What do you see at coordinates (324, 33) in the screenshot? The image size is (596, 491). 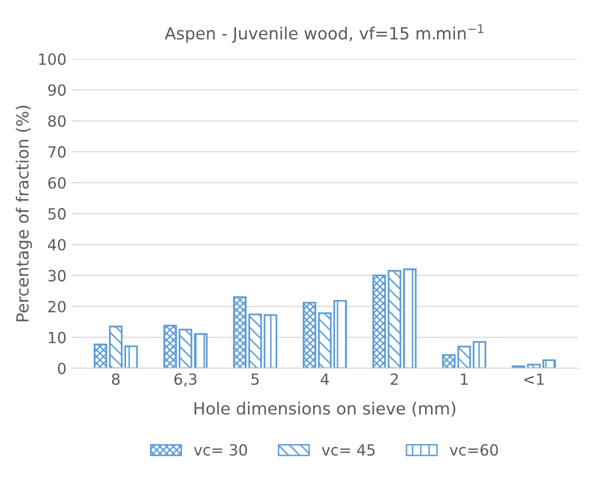 I see `chart-title: Aspen - Juvenile wood, vf=15 m.min$^{−1}$` at bounding box center [324, 33].